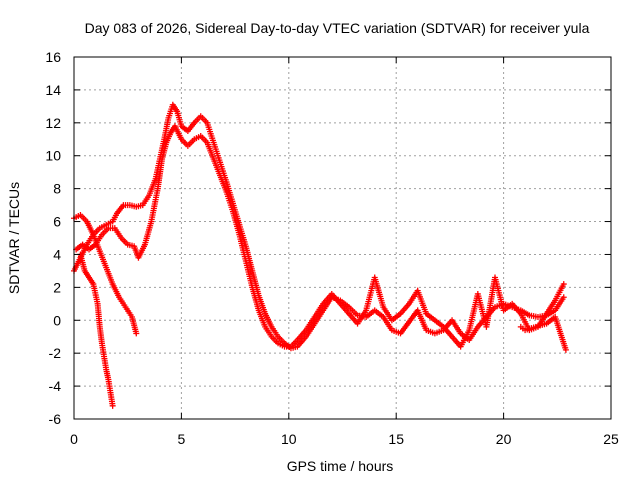 The image size is (640, 480). Describe the element at coordinates (57, 189) in the screenshot. I see `y-tick-label: 8` at that location.